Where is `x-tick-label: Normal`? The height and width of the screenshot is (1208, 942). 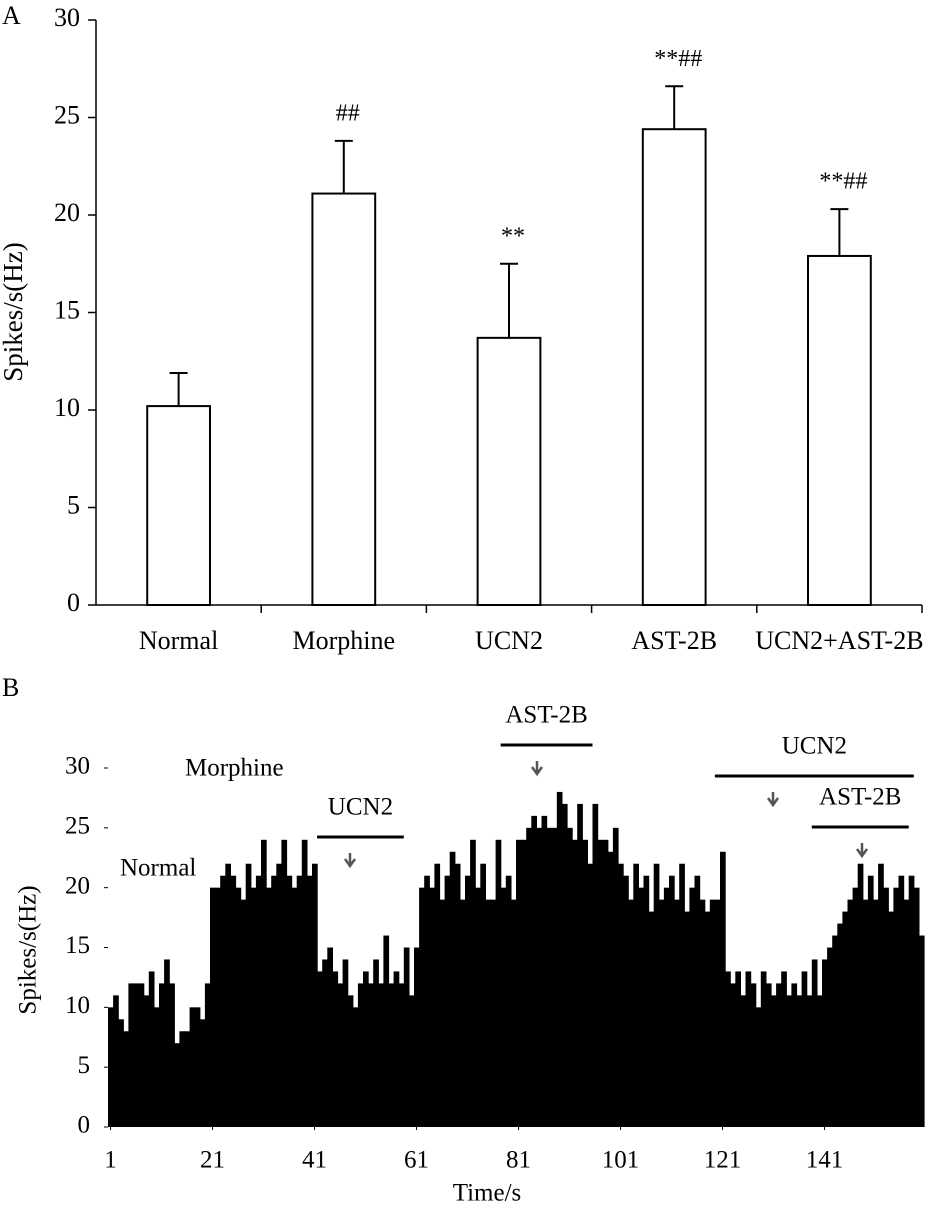 x-tick-label: Normal is located at coordinates (178, 640).